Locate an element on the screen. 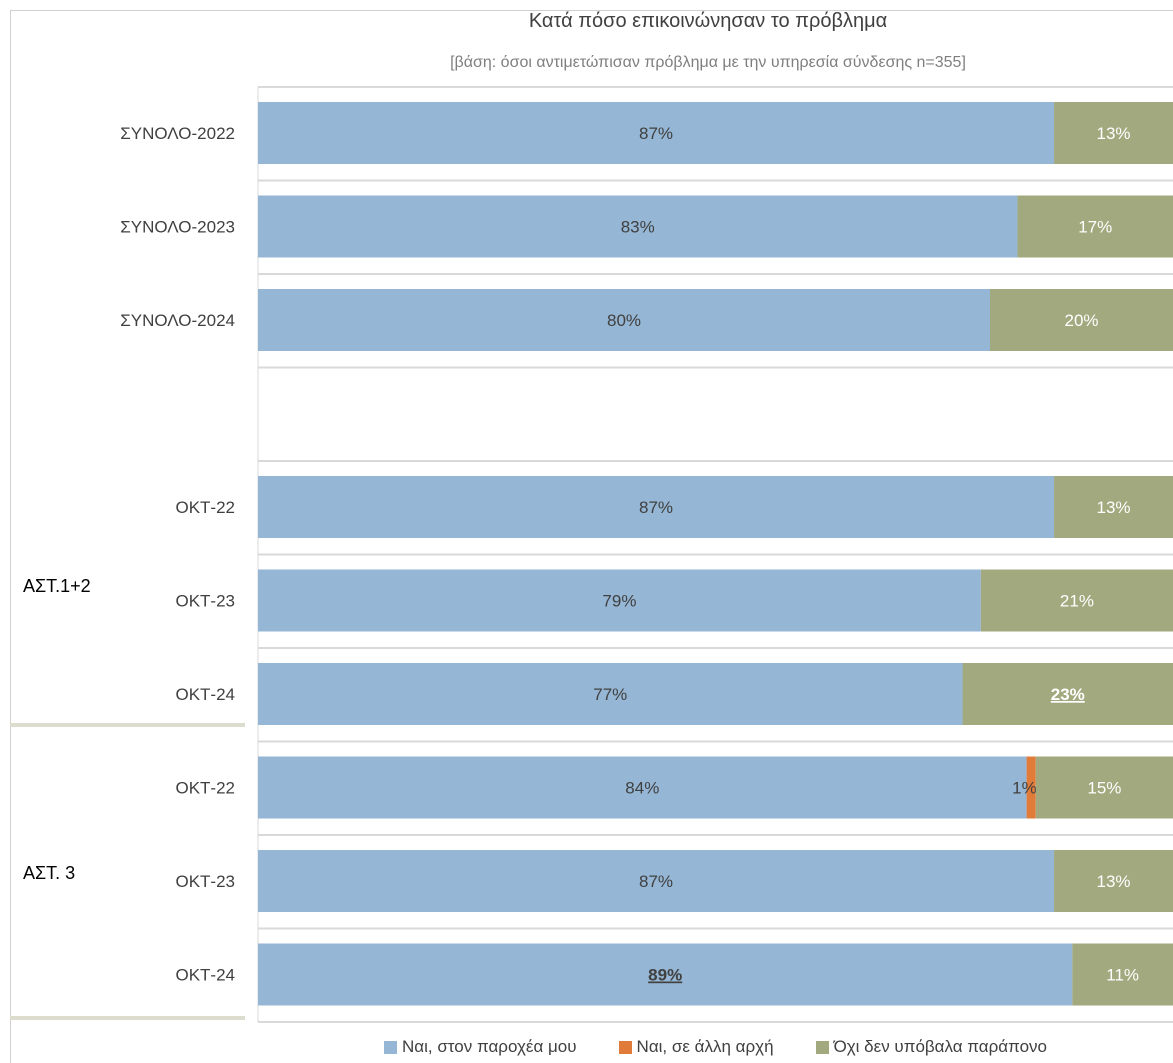 This screenshot has height=1063, width=1173. category-label: ΣΥΝΟΛΟ-2023 is located at coordinates (177, 227).